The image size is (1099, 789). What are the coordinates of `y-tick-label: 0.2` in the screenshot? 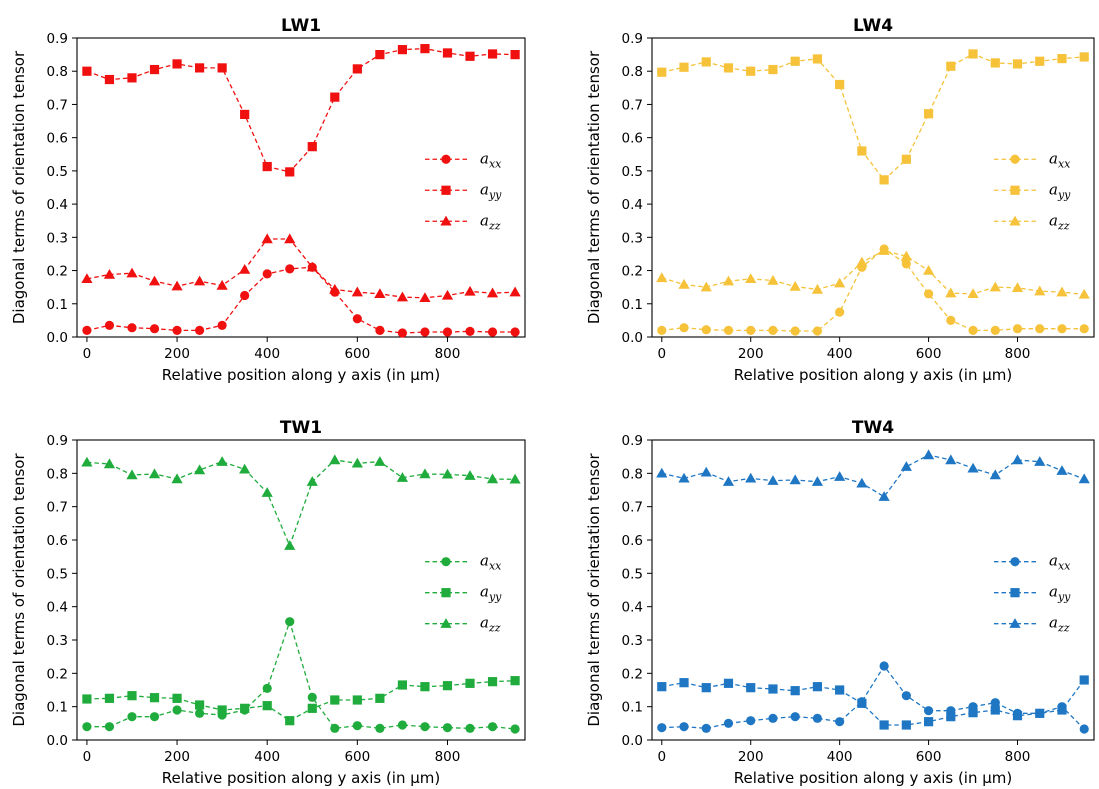 It's located at (57, 674).